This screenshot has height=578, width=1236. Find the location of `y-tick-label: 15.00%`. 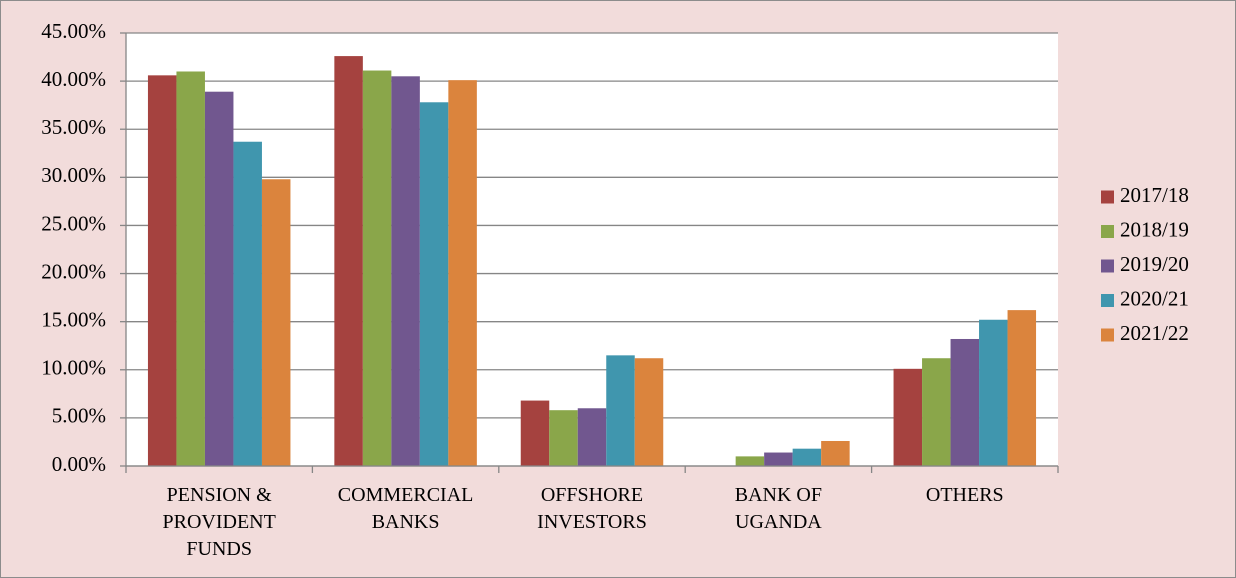

y-tick-label: 15.00% is located at coordinates (73, 319).